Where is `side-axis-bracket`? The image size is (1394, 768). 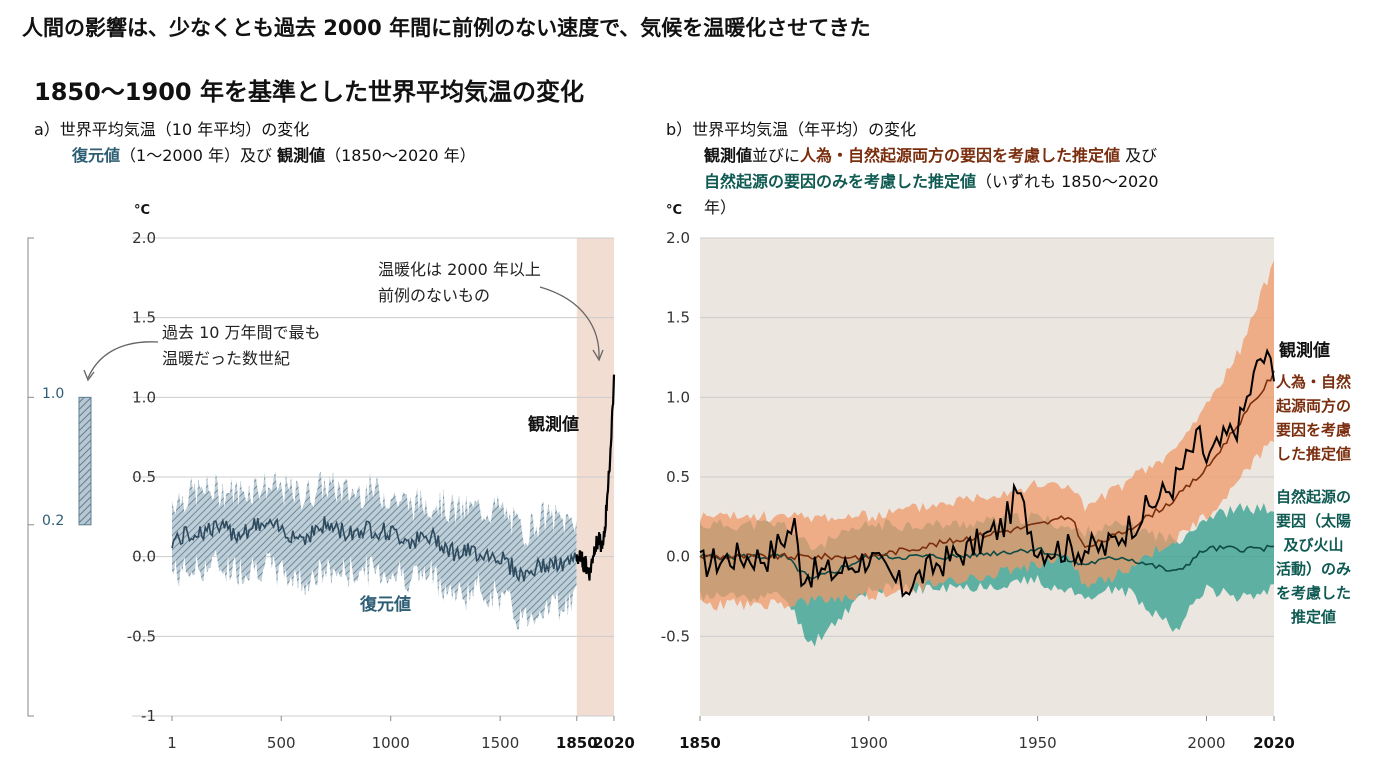 side-axis-bracket is located at coordinates (30, 477).